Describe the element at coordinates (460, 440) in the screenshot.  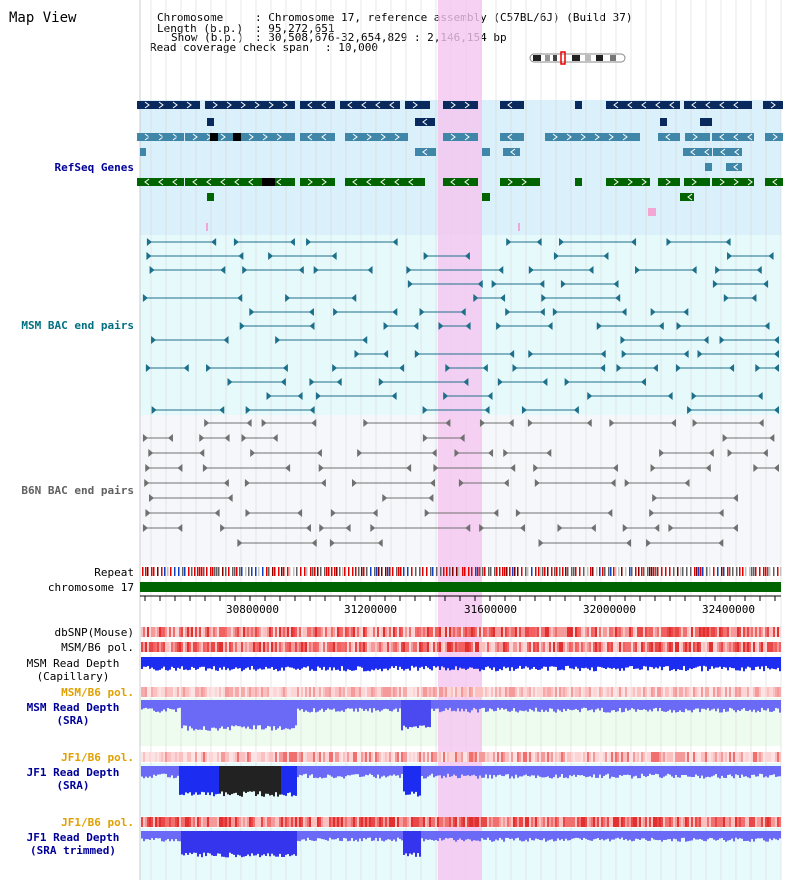
I see `selected-region-highlight` at that location.